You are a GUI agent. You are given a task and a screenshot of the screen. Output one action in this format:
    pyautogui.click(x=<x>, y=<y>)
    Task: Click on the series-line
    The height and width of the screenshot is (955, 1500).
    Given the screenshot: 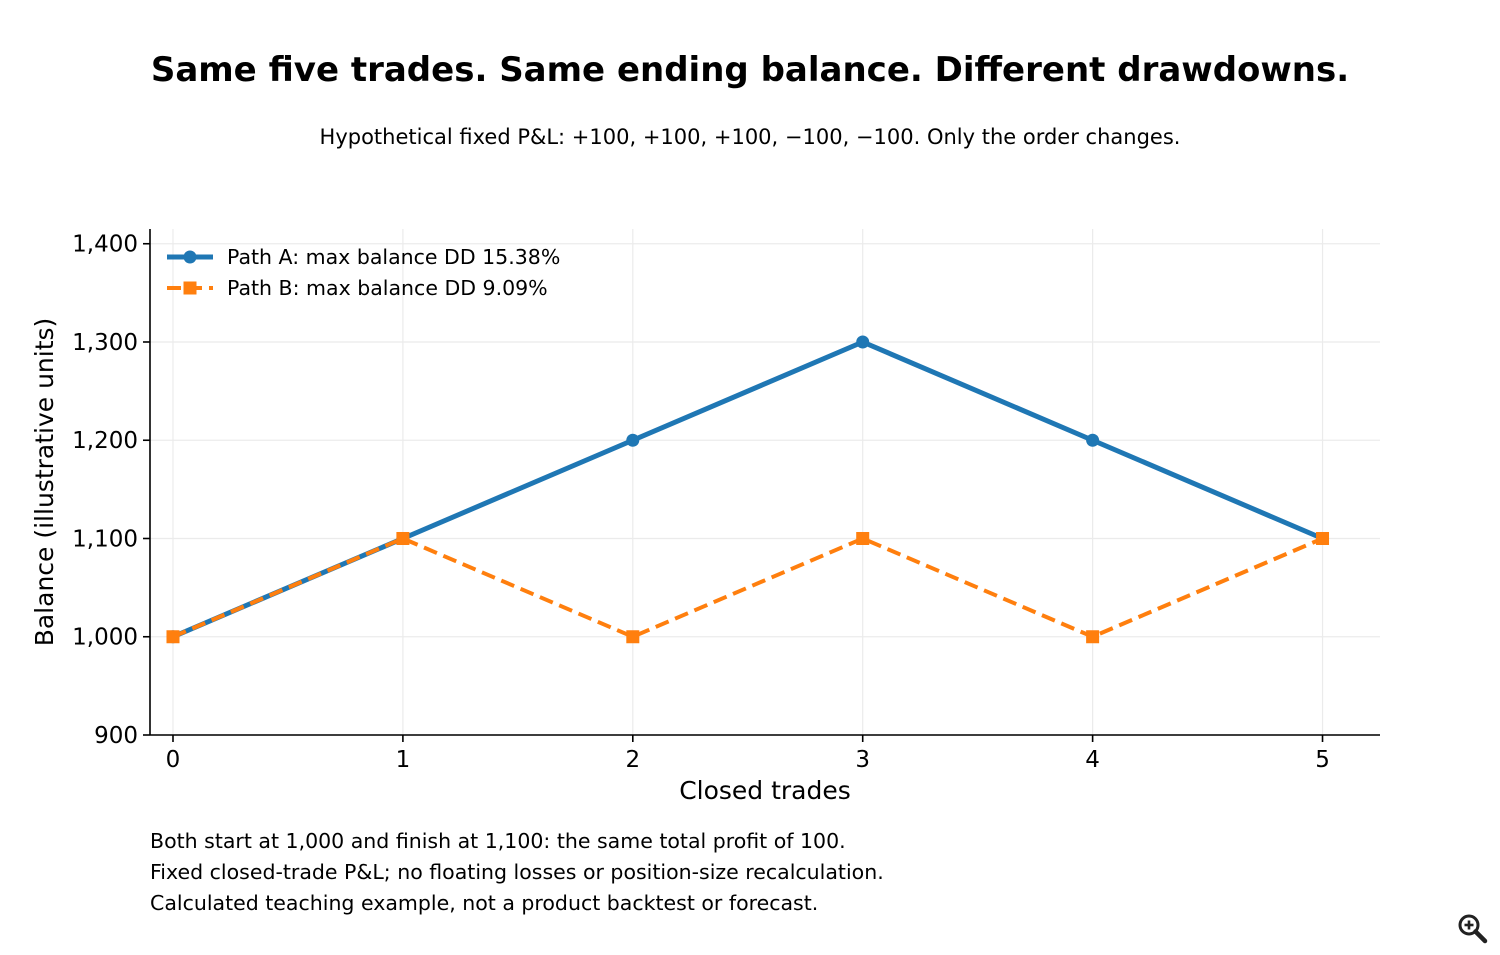 What is the action you would take?
    pyautogui.click(x=748, y=587)
    